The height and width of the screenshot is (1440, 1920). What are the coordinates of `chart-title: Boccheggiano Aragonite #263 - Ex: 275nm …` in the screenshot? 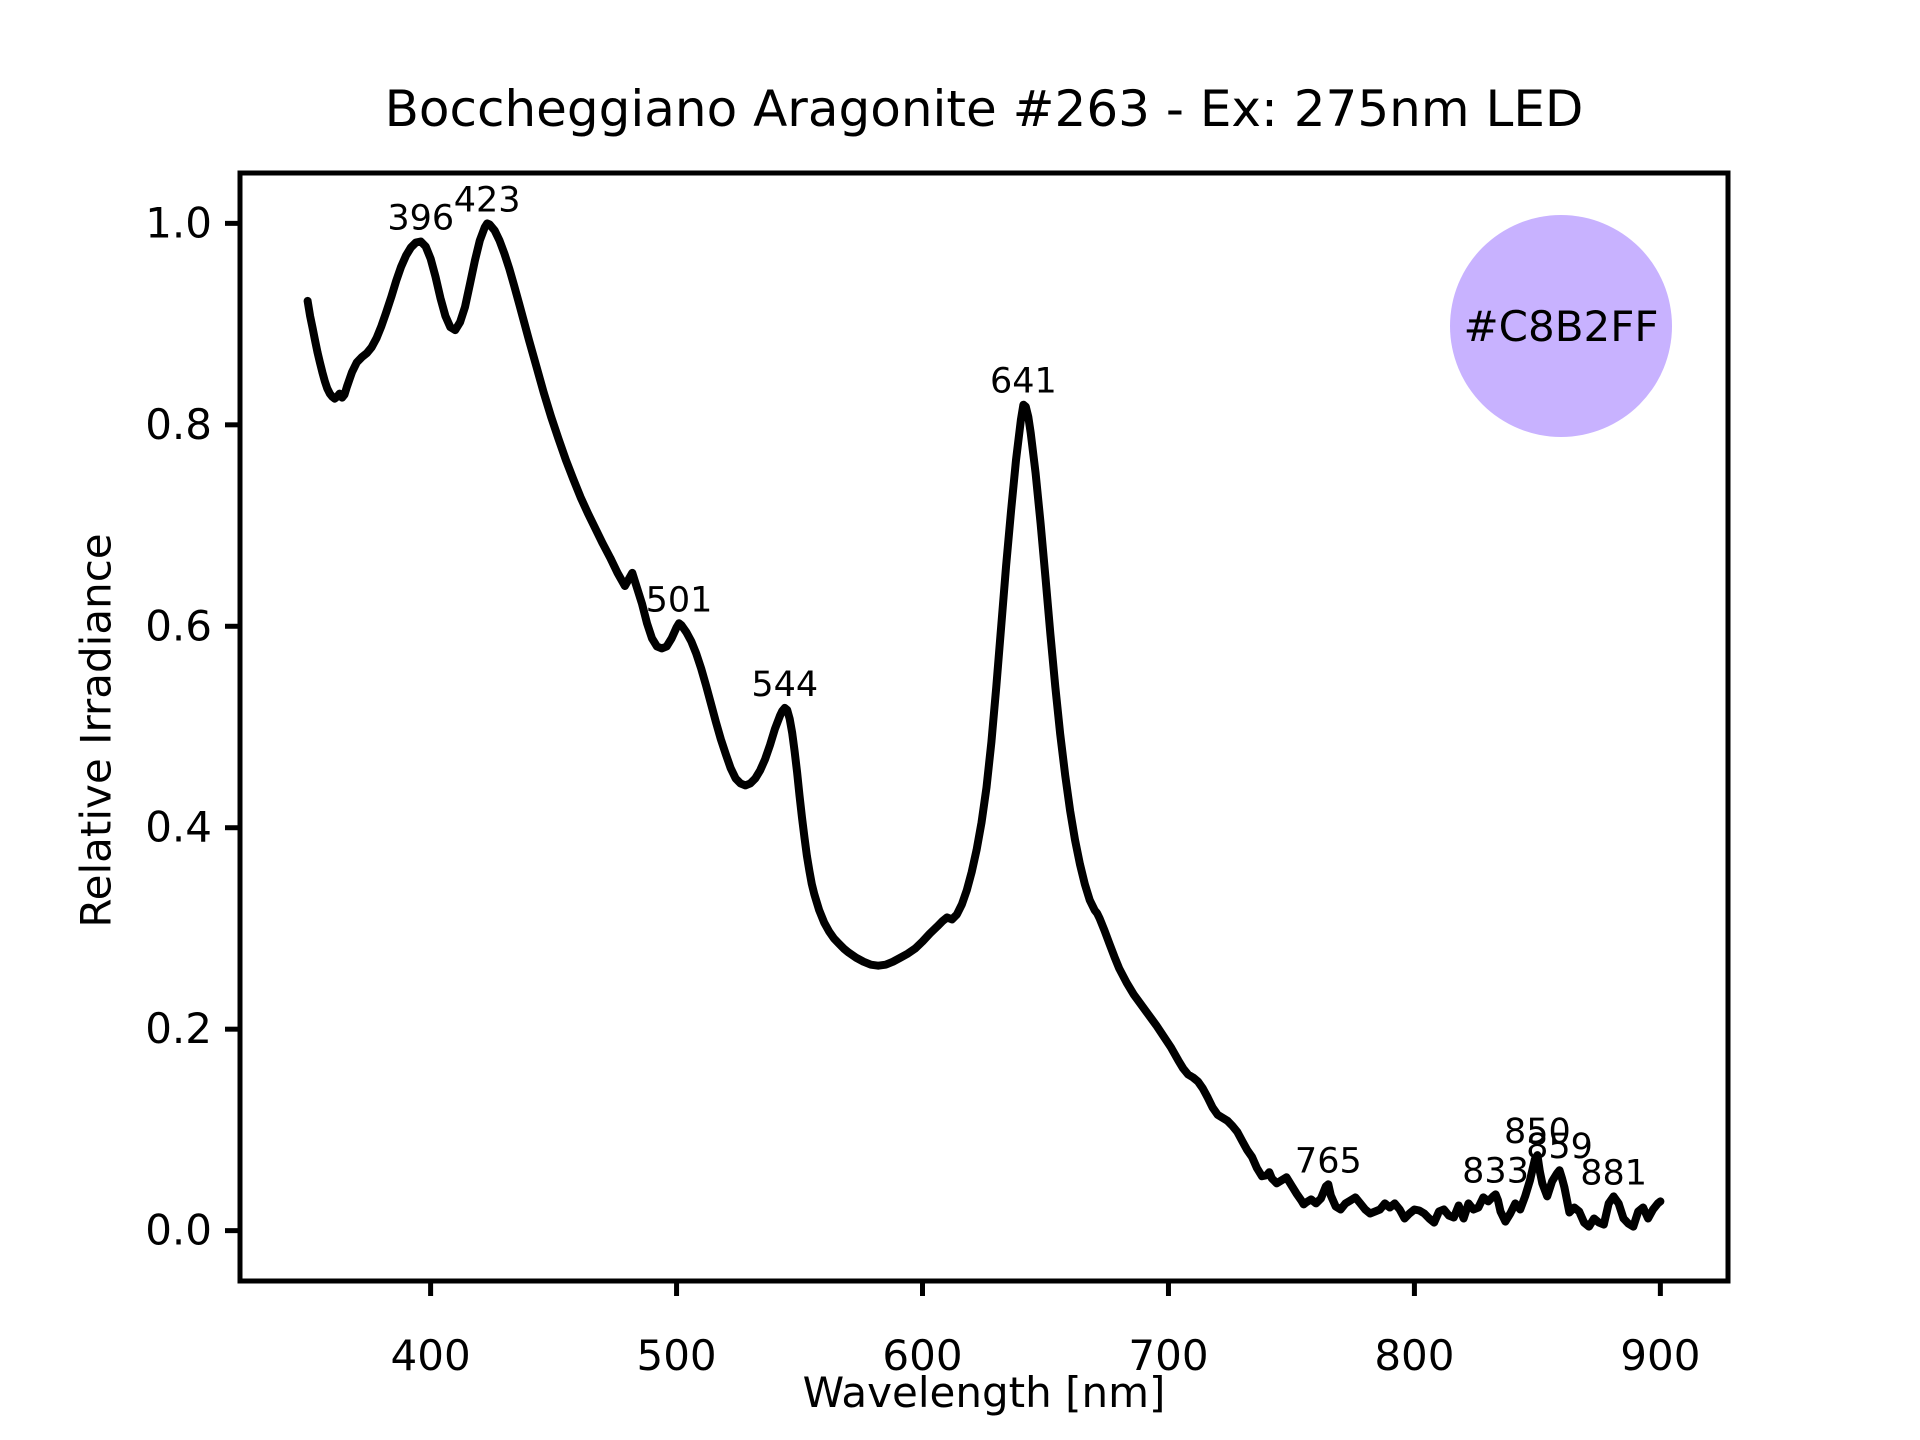 It's located at (984, 109).